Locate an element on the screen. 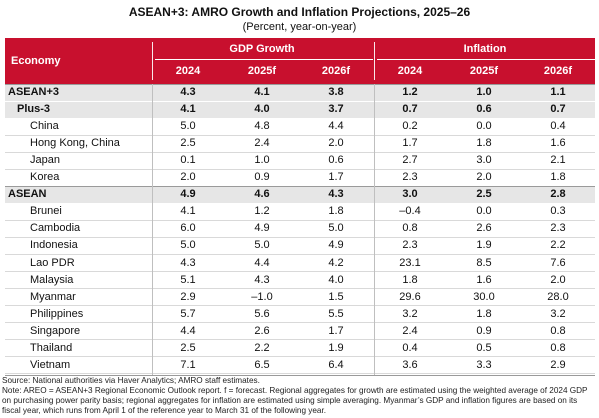 The height and width of the screenshot is (418, 599). row-economy-name: Brunei is located at coordinates (46, 211).